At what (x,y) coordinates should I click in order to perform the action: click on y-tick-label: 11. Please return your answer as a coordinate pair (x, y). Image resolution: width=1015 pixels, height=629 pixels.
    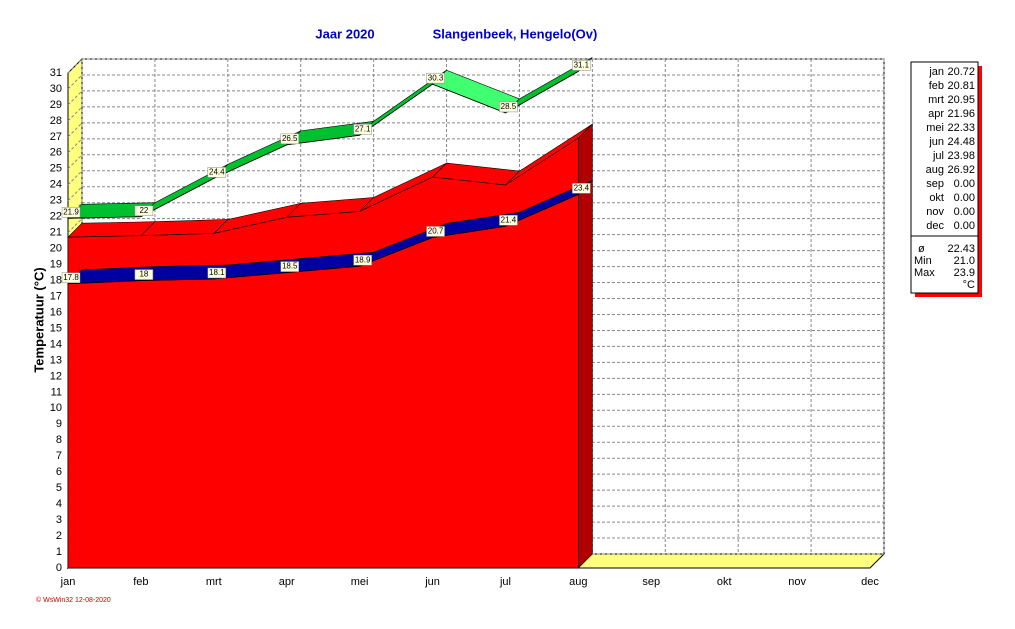
    Looking at the image, I should click on (56, 392).